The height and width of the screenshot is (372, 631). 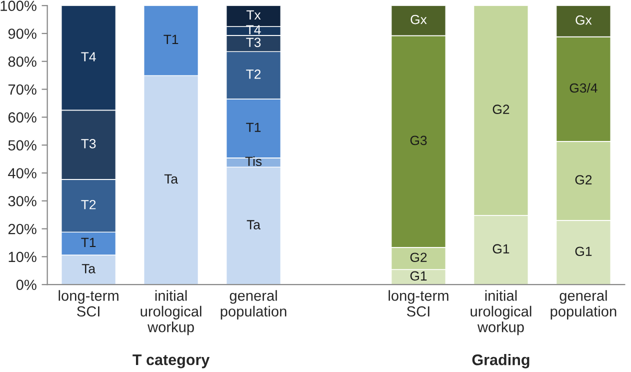 What do you see at coordinates (418, 141) in the screenshot?
I see `data-label: G3` at bounding box center [418, 141].